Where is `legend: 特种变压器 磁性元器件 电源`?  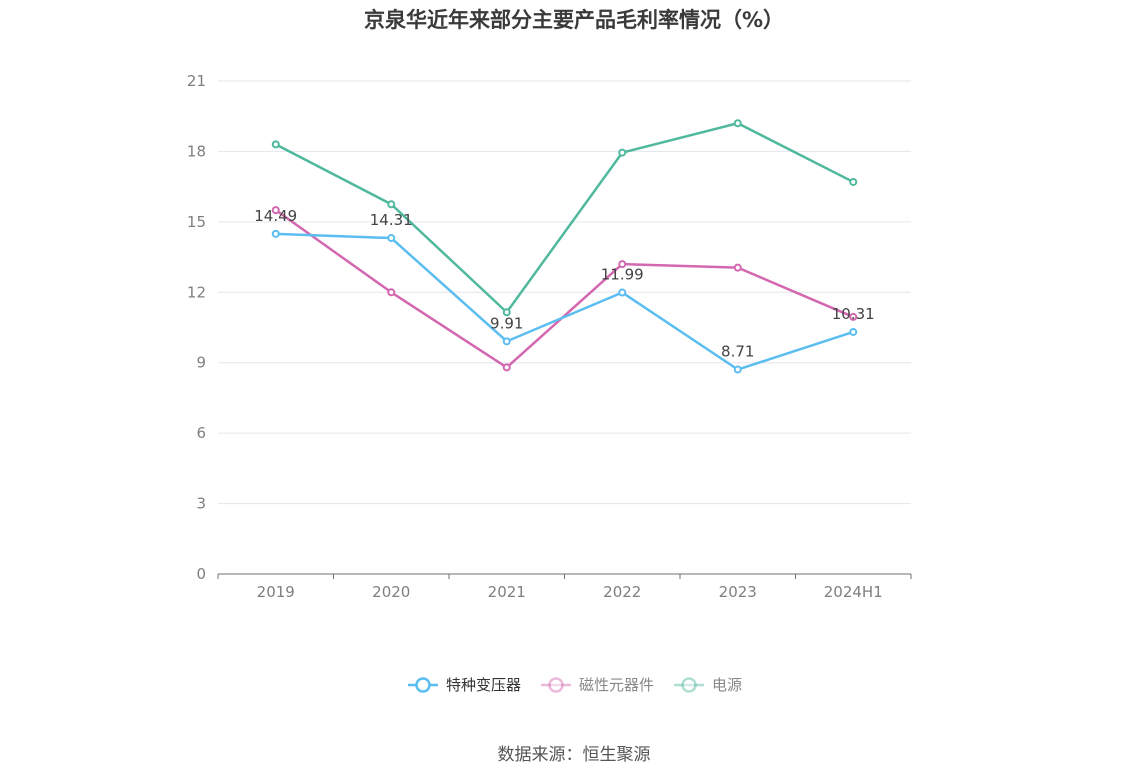
legend: 特种变压器 磁性元器件 电源 is located at coordinates (574, 684).